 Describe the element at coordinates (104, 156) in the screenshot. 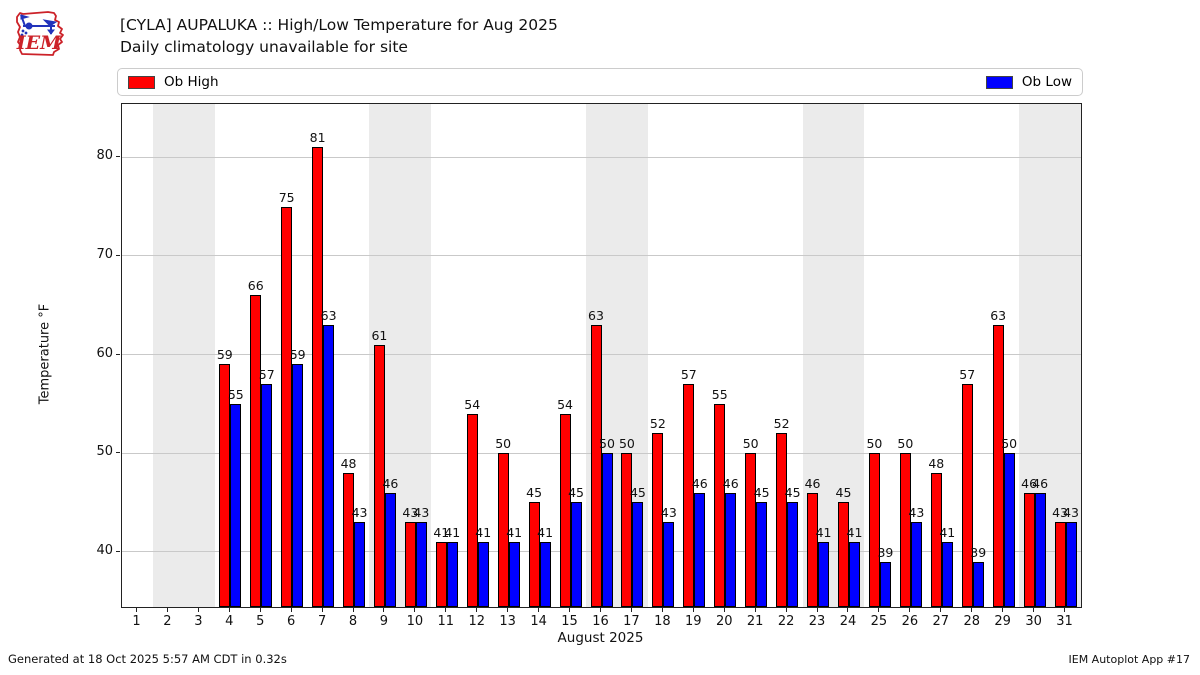

I see `y-tick-label-80: 80` at that location.